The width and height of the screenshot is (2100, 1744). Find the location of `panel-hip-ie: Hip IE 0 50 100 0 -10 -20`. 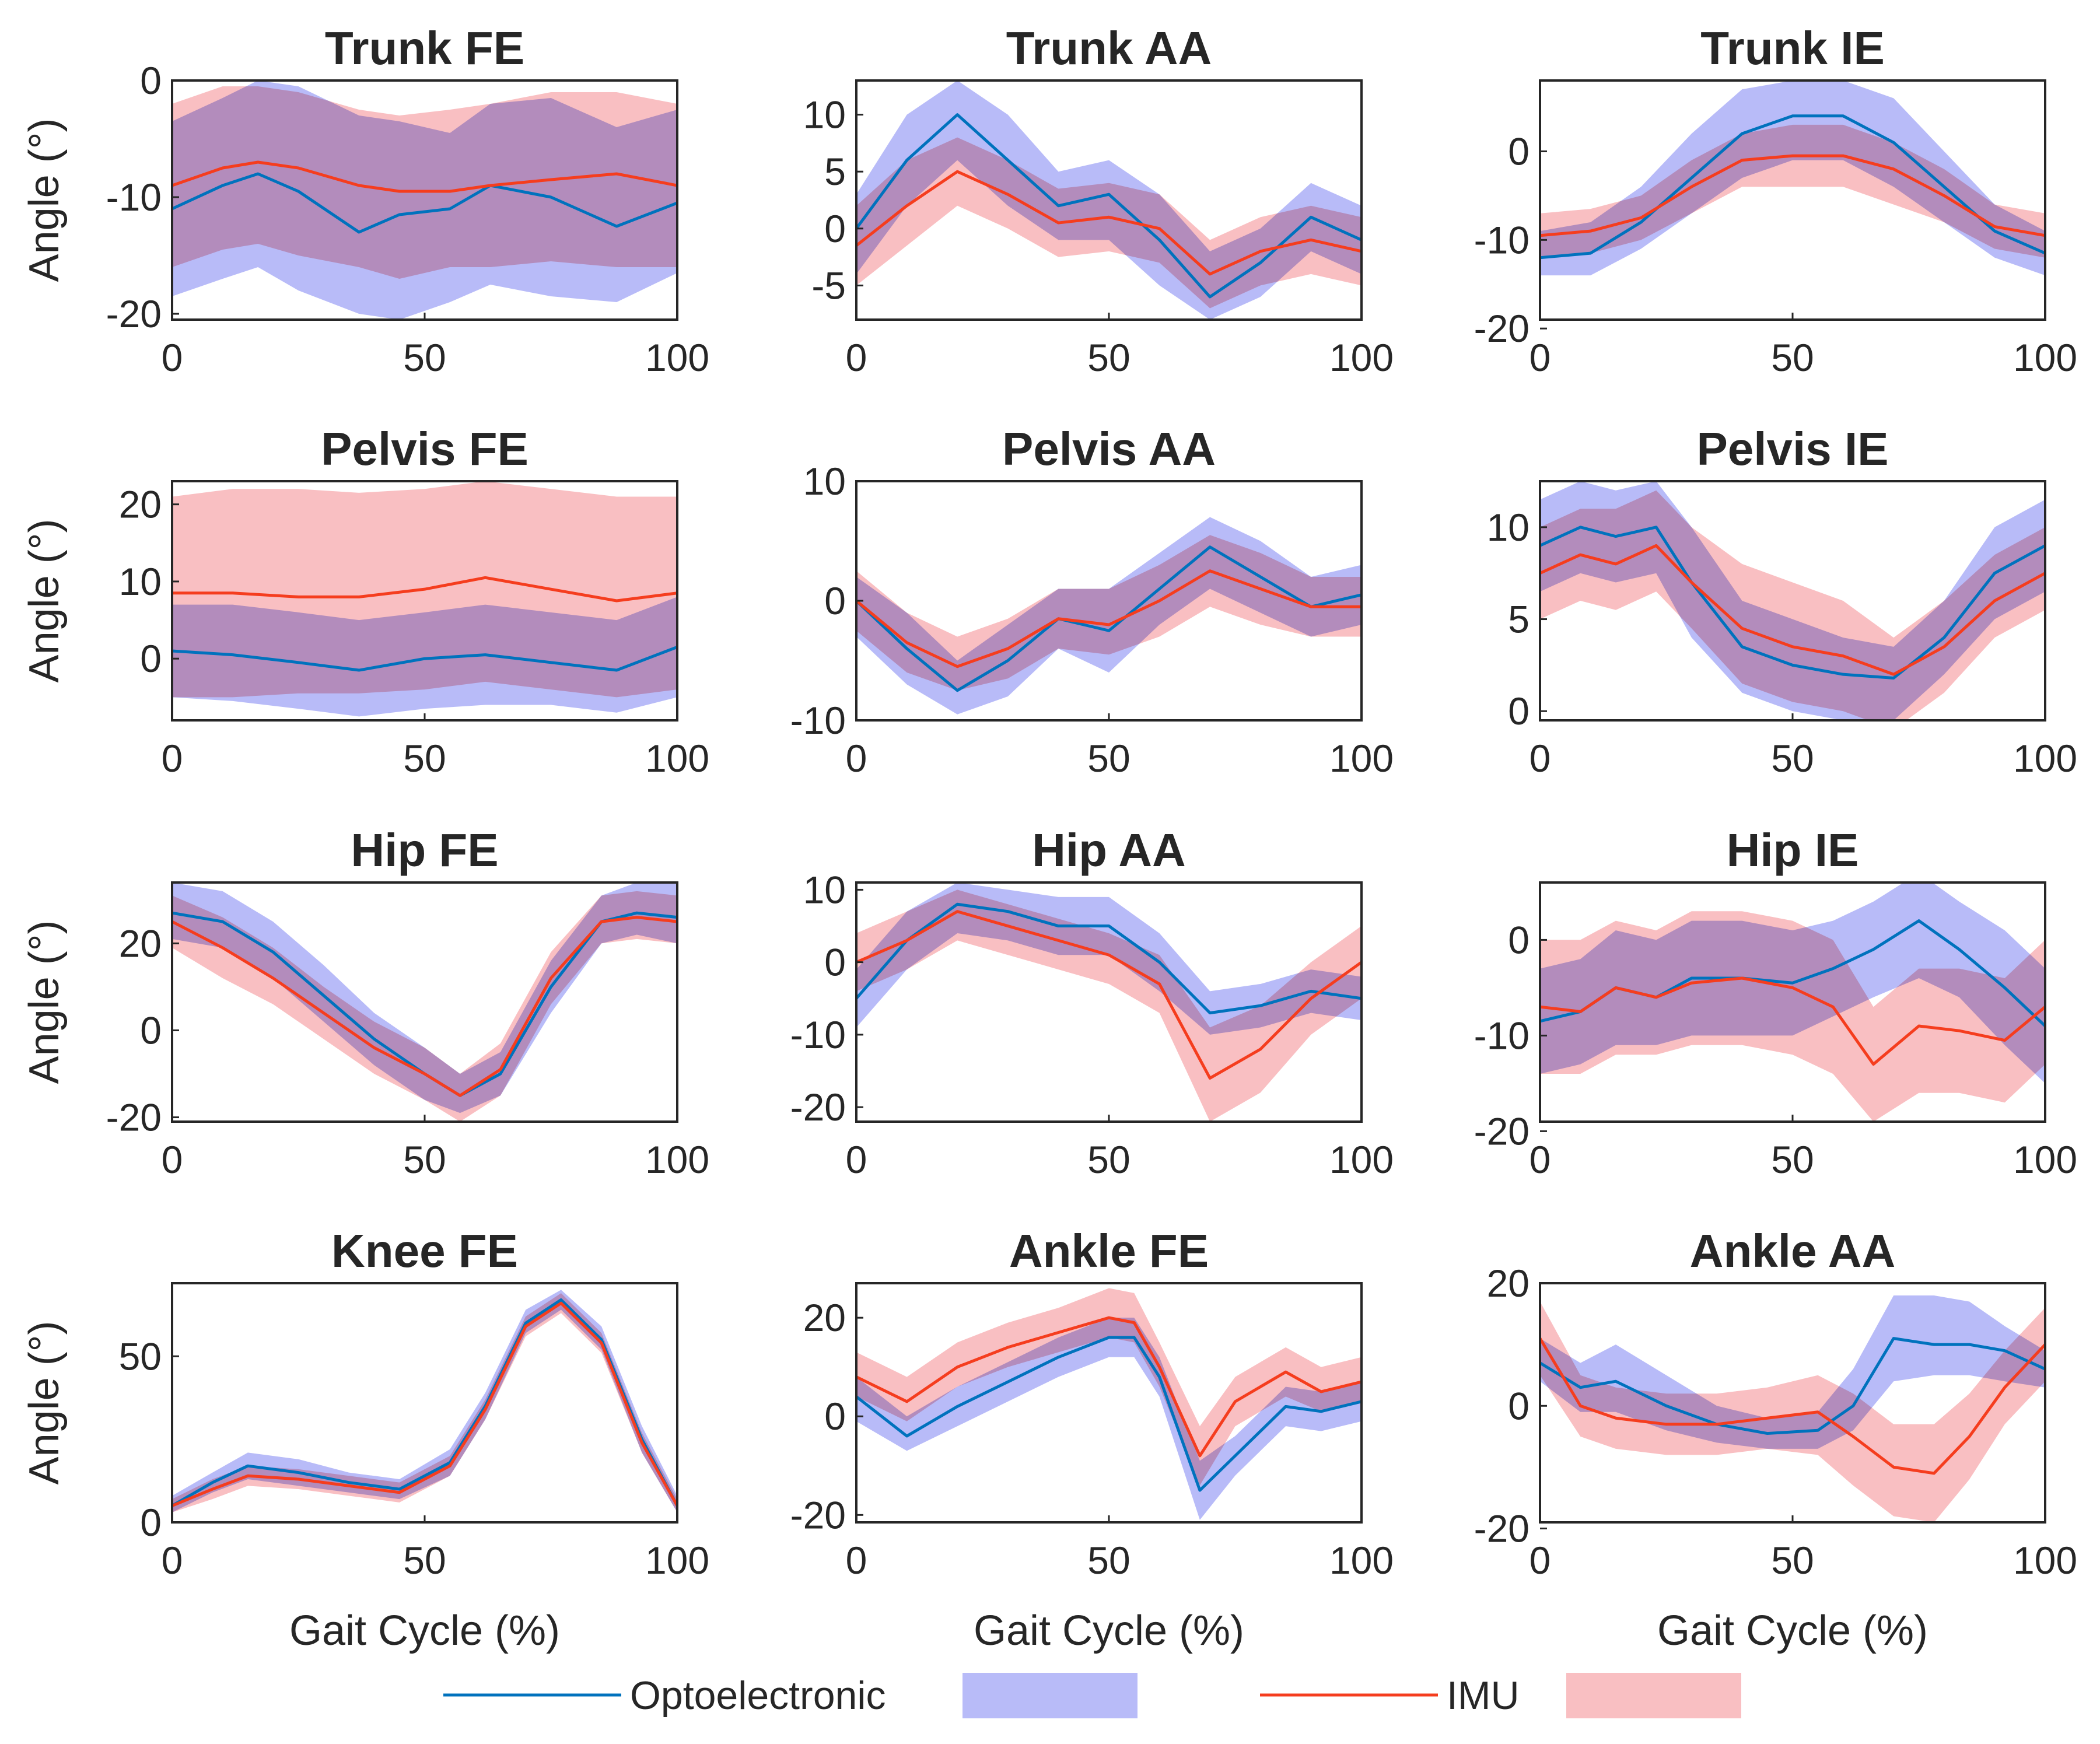

panel-hip-ie: Hip IE 0 50 100 0 -10 -20 is located at coordinates (1775, 1002).